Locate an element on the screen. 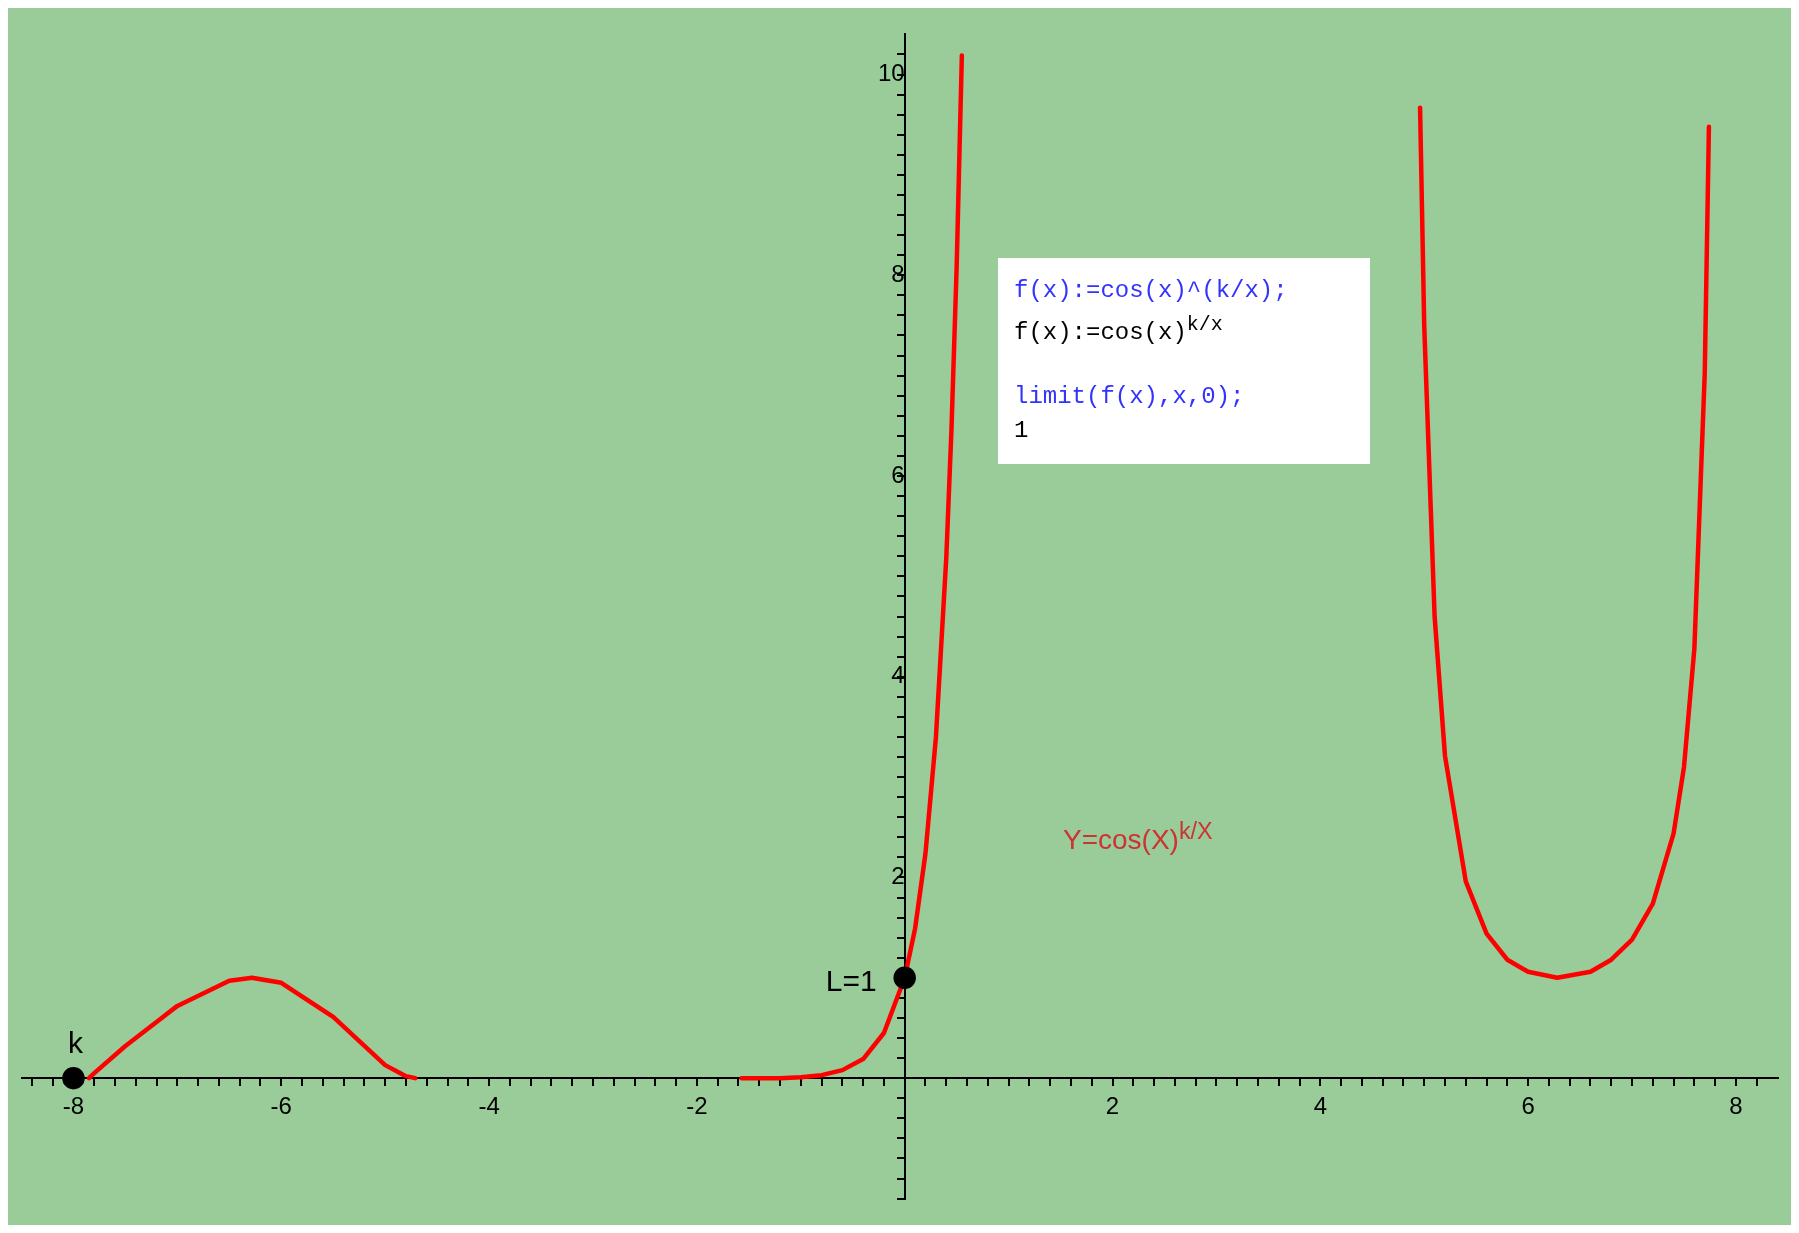 This screenshot has height=1233, width=1799. x-tick-label: -8 is located at coordinates (73, 1106).